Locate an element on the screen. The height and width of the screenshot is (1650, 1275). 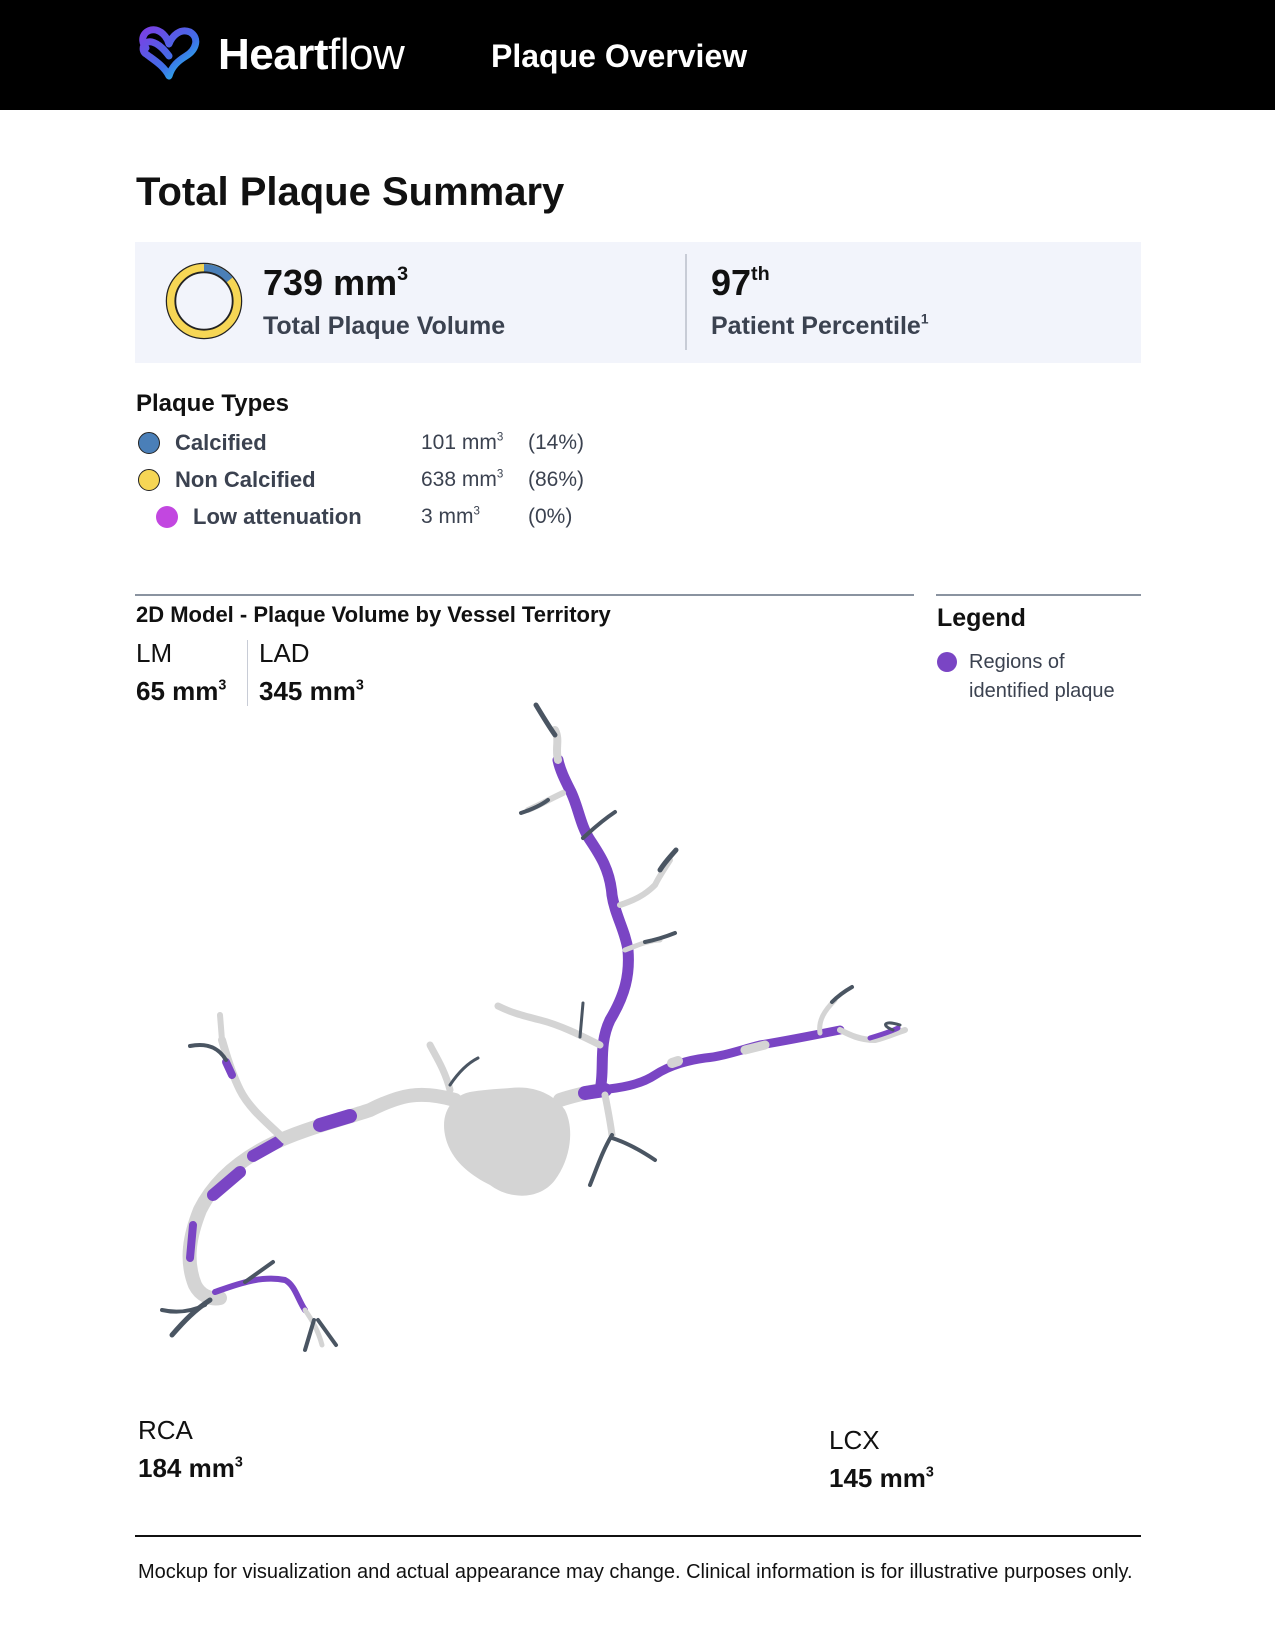
territory-lcx-name: LCX is located at coordinates (854, 1440).